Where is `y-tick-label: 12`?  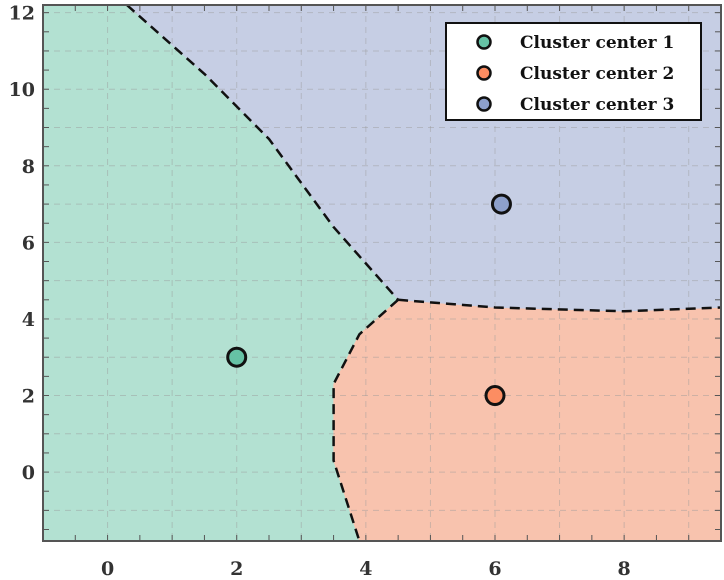
y-tick-label: 12 is located at coordinates (22, 14).